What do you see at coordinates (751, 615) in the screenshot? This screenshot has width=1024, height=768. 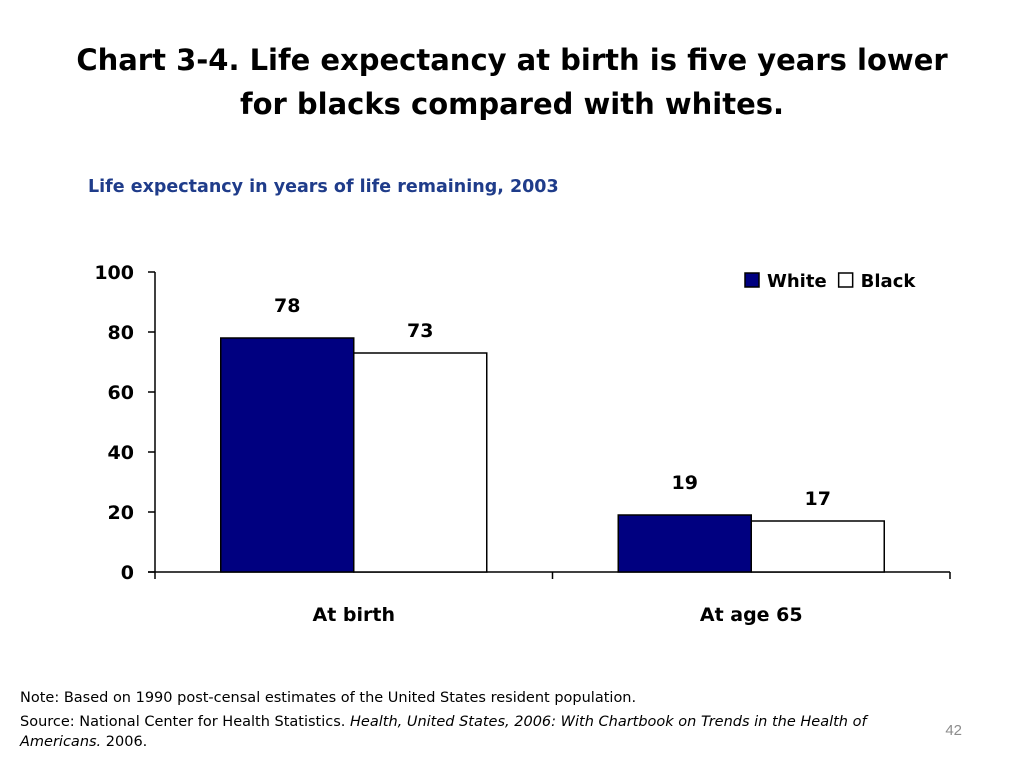 I see `x-category-label: At age 65` at bounding box center [751, 615].